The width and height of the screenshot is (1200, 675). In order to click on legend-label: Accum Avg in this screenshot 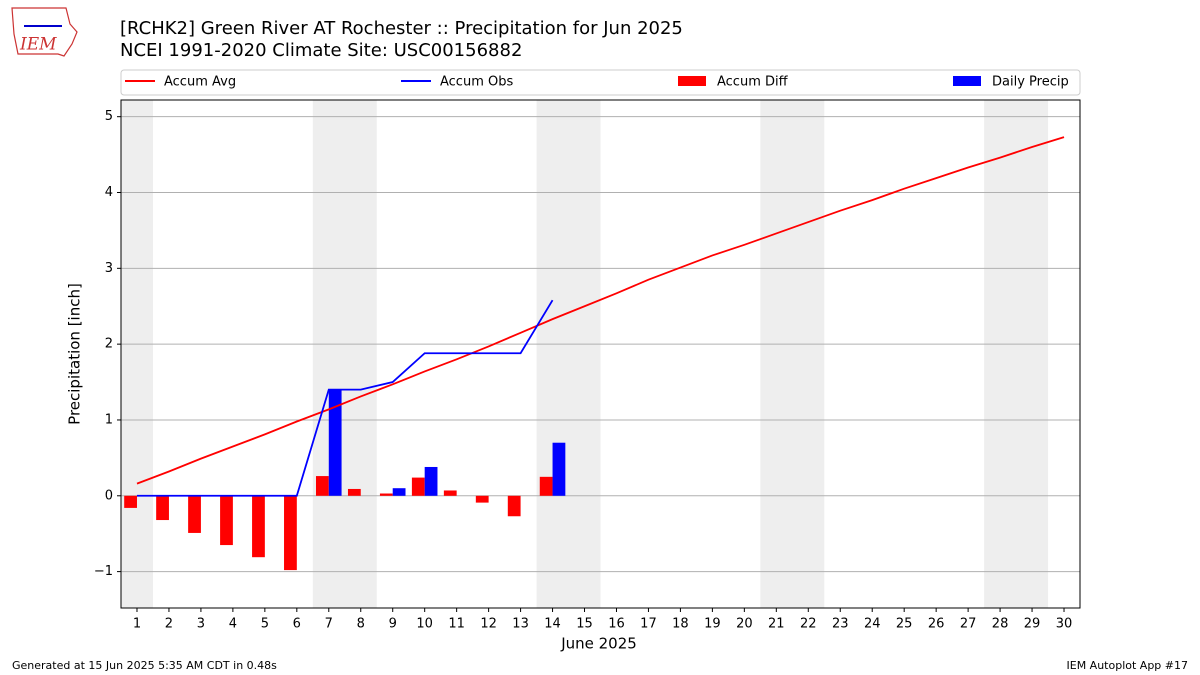, I will do `click(200, 82)`.